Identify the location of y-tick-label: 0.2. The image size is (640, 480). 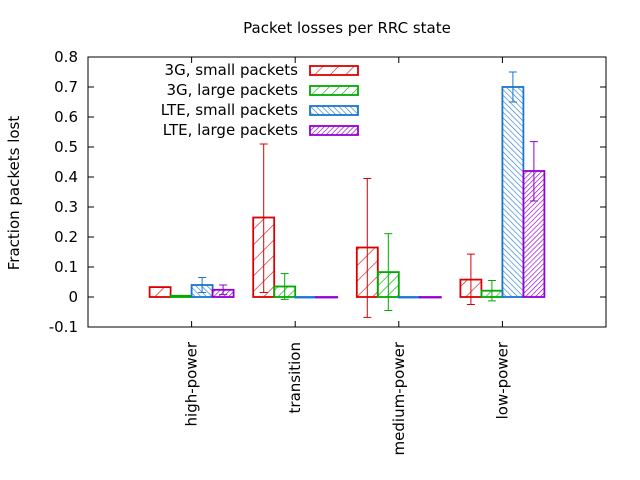
(66, 237).